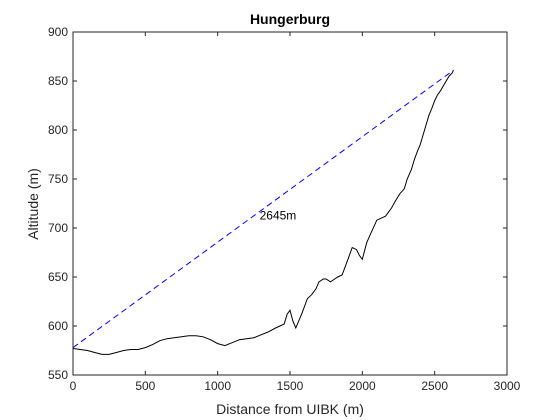  I want to click on y-tick-label: 750, so click(58, 179).